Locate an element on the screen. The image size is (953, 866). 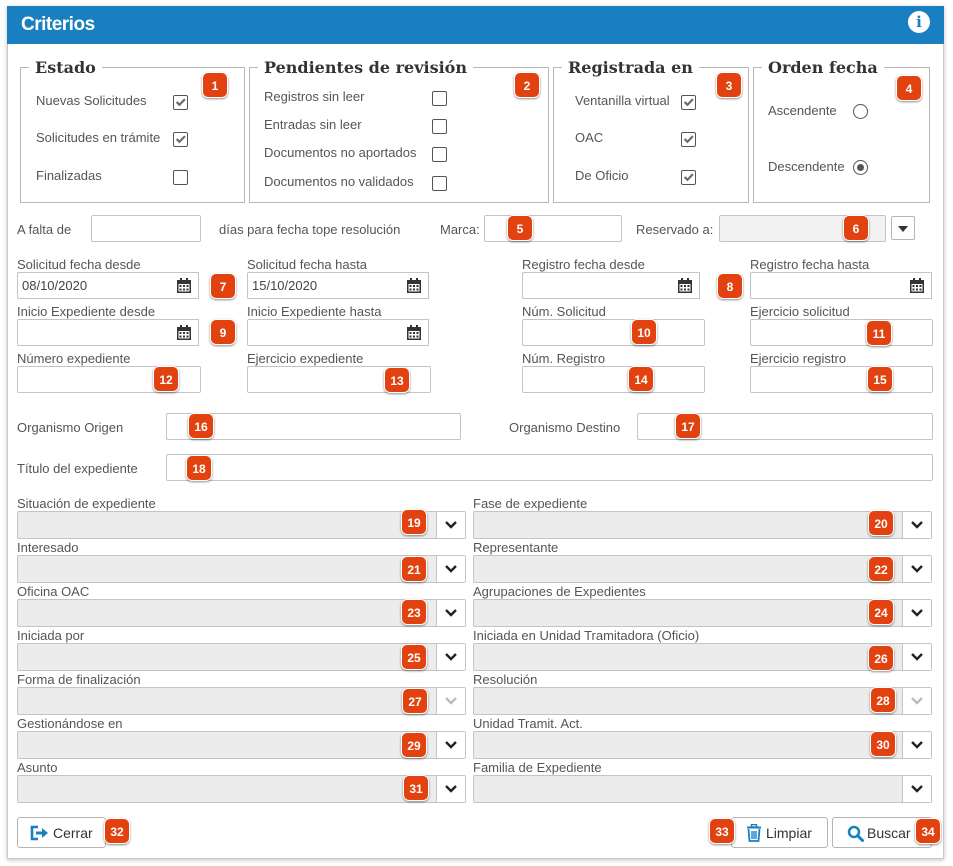
callout-badge: 22 is located at coordinates (881, 569).